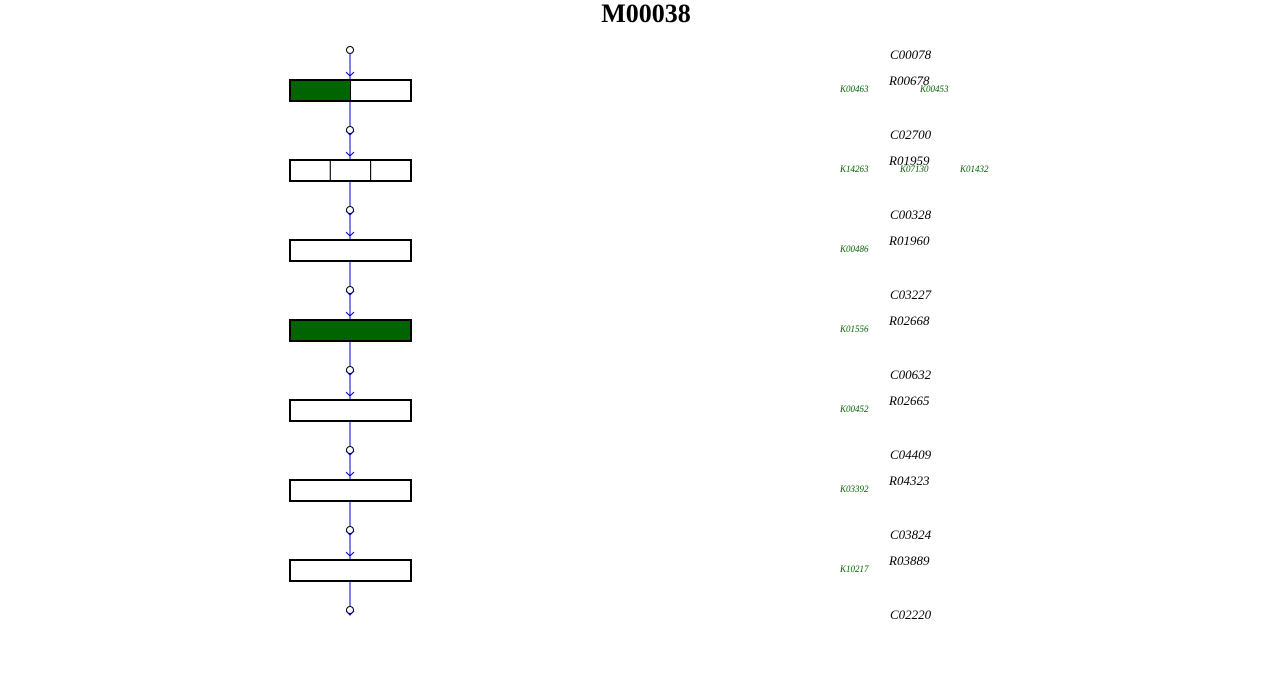 The width and height of the screenshot is (1280, 680). I want to click on reaction-label: R04323, so click(909, 480).